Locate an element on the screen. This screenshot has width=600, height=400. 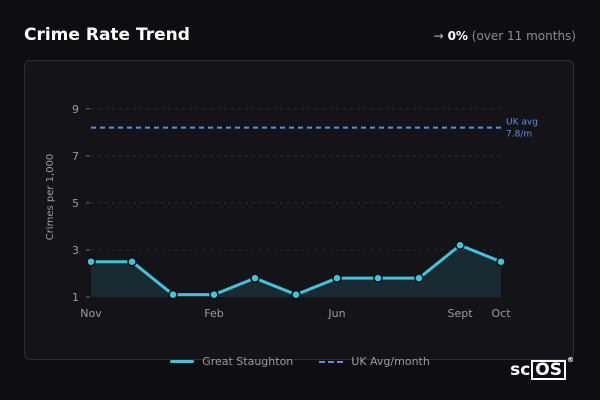
x-tick-label: Feb is located at coordinates (213, 313).